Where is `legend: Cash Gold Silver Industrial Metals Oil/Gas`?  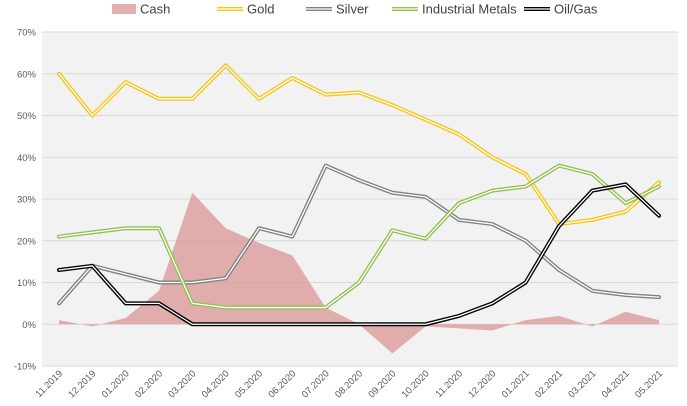 legend: Cash Gold Silver Industrial Metals Oil/Gas is located at coordinates (355, 9).